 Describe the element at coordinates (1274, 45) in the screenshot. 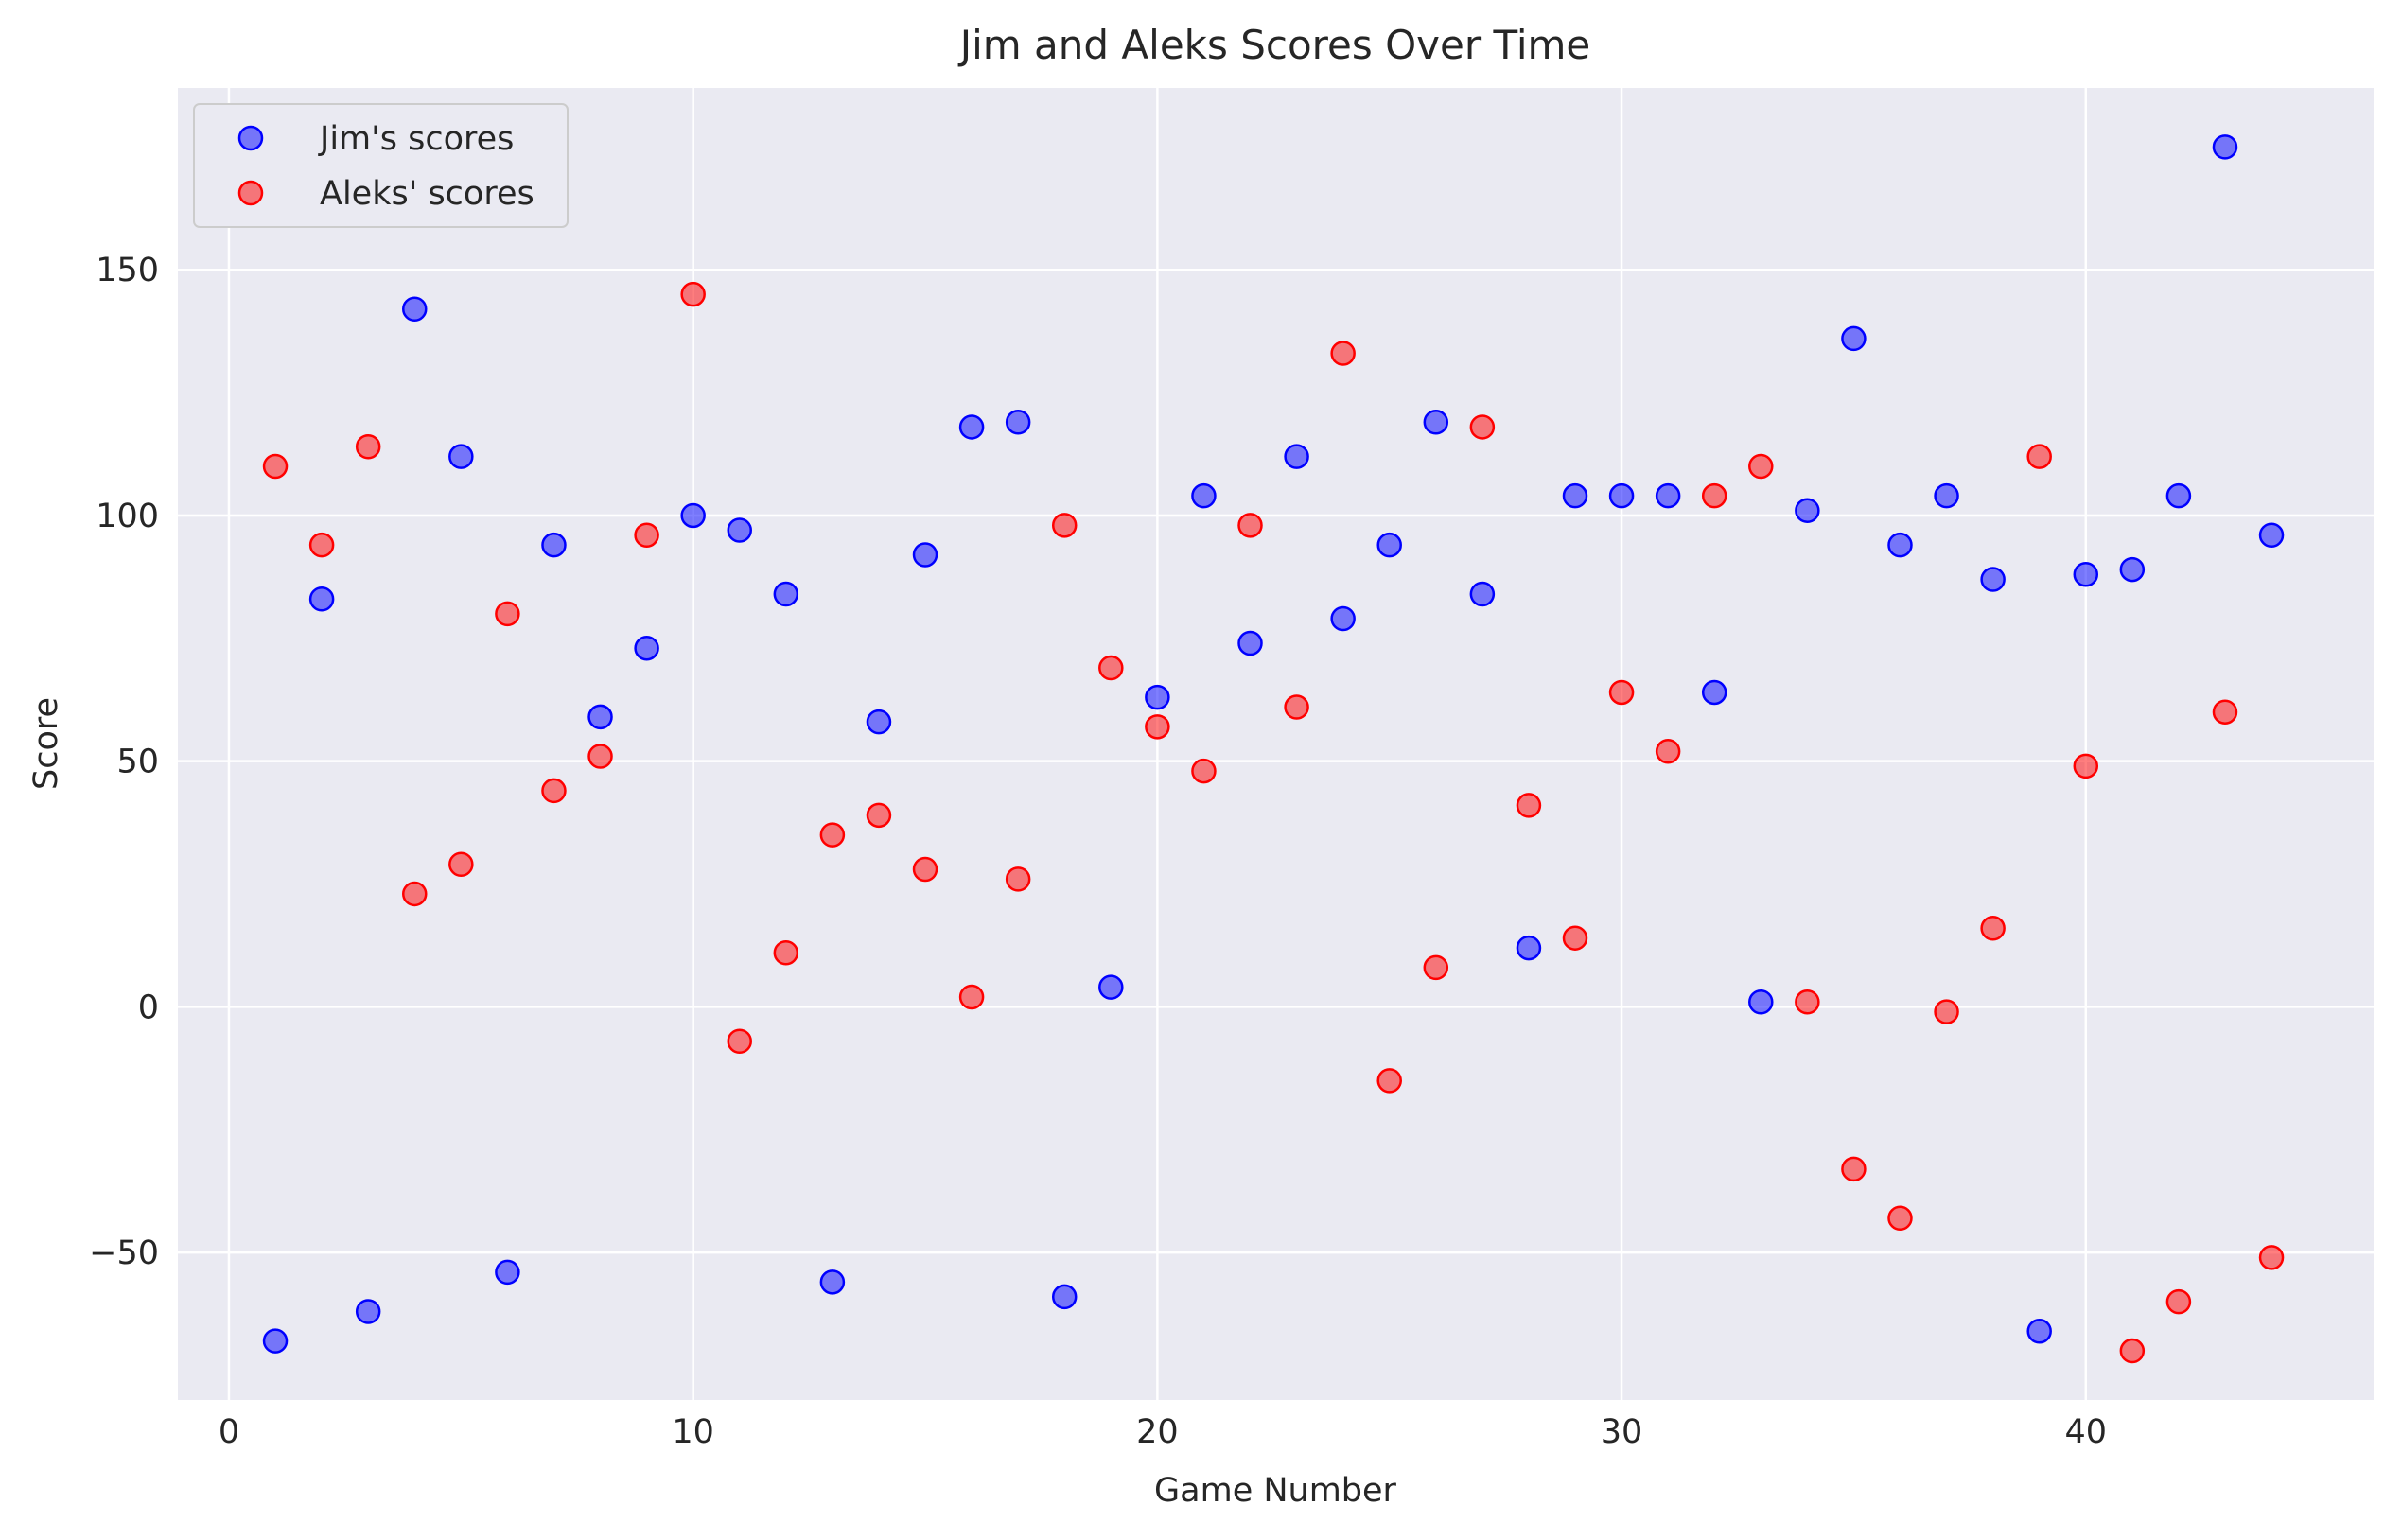

I see `chart-title: Jim and Aleks Scores Over Time` at that location.